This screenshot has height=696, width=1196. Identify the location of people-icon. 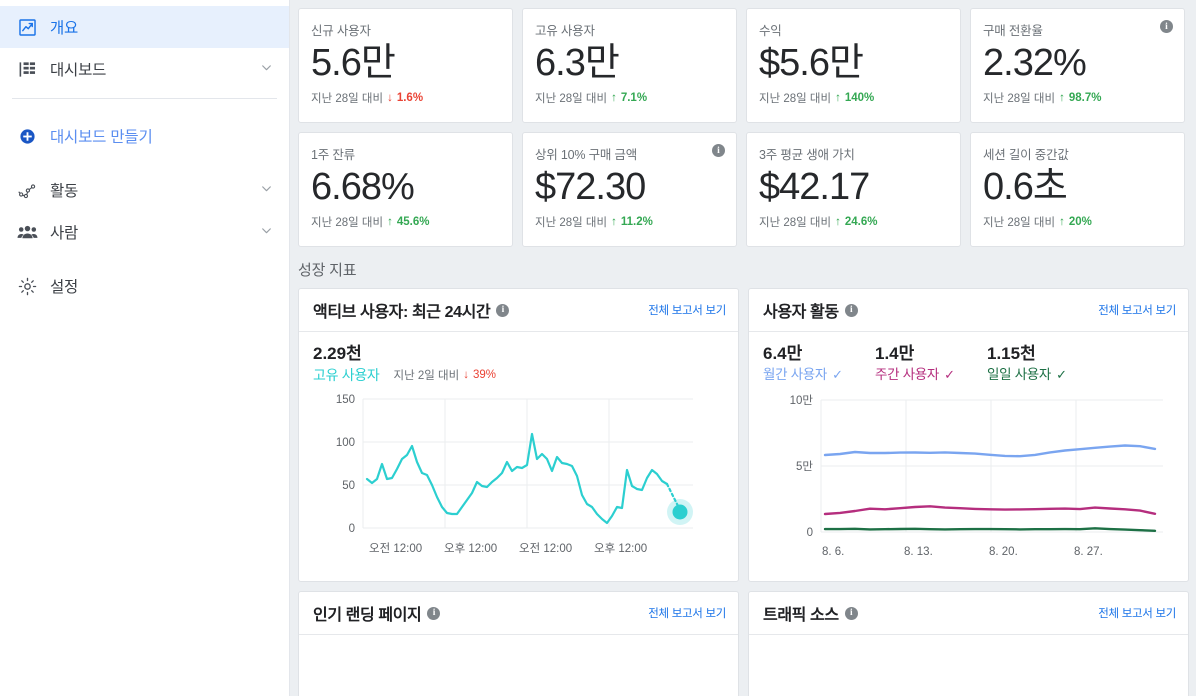
(27, 232).